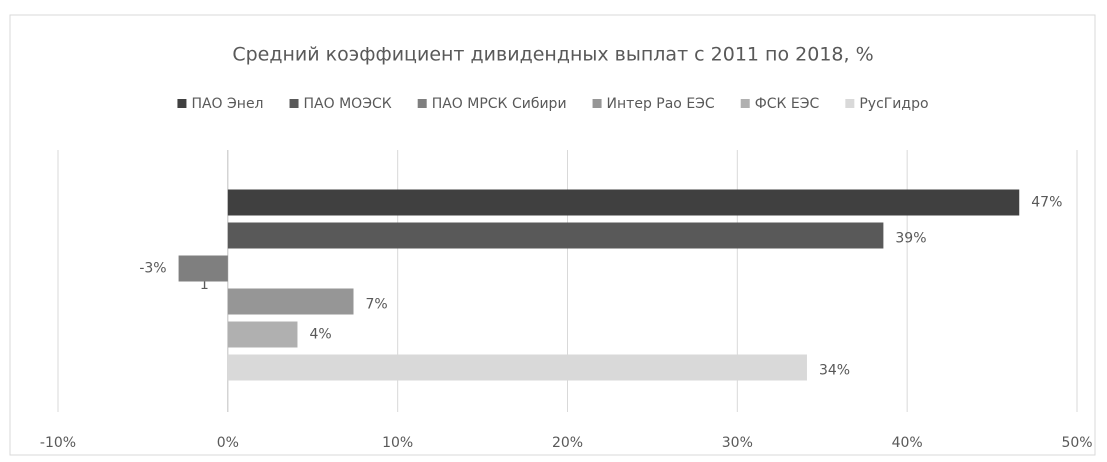 The height and width of the screenshot is (462, 1107). Describe the element at coordinates (1076, 443) in the screenshot. I see `x-tick-label: 50%` at that location.